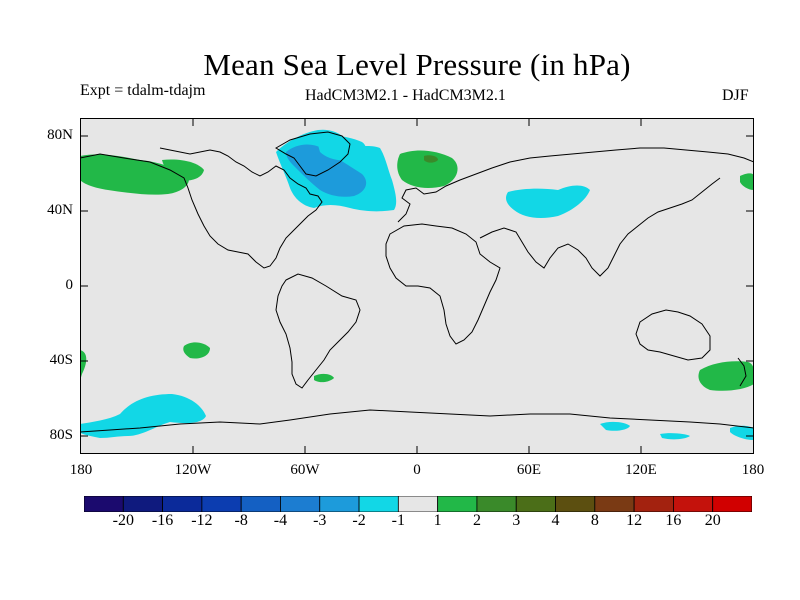 The image size is (800, 600). I want to click on colorbar-label: -12, so click(202, 520).